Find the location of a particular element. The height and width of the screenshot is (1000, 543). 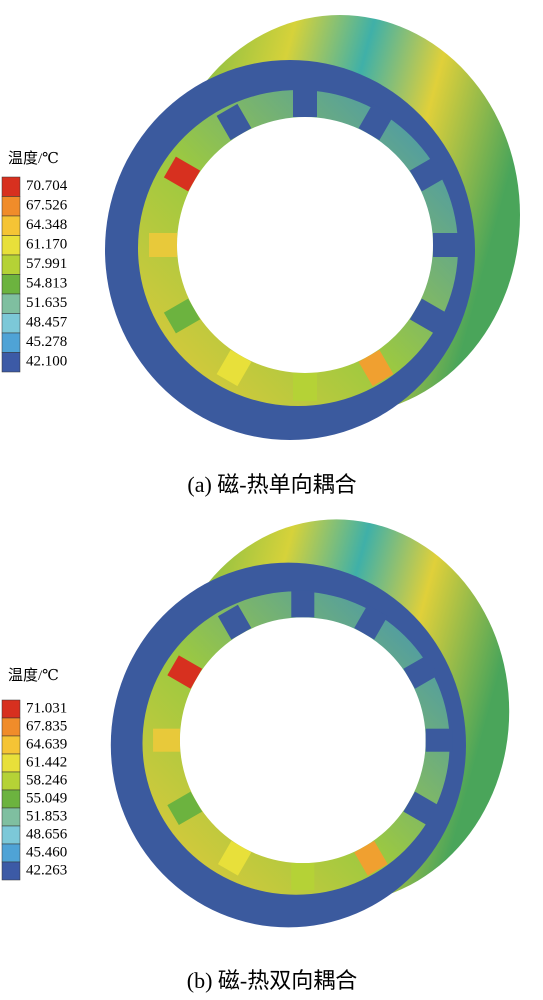

legend-label: 51.635 is located at coordinates (46, 303).